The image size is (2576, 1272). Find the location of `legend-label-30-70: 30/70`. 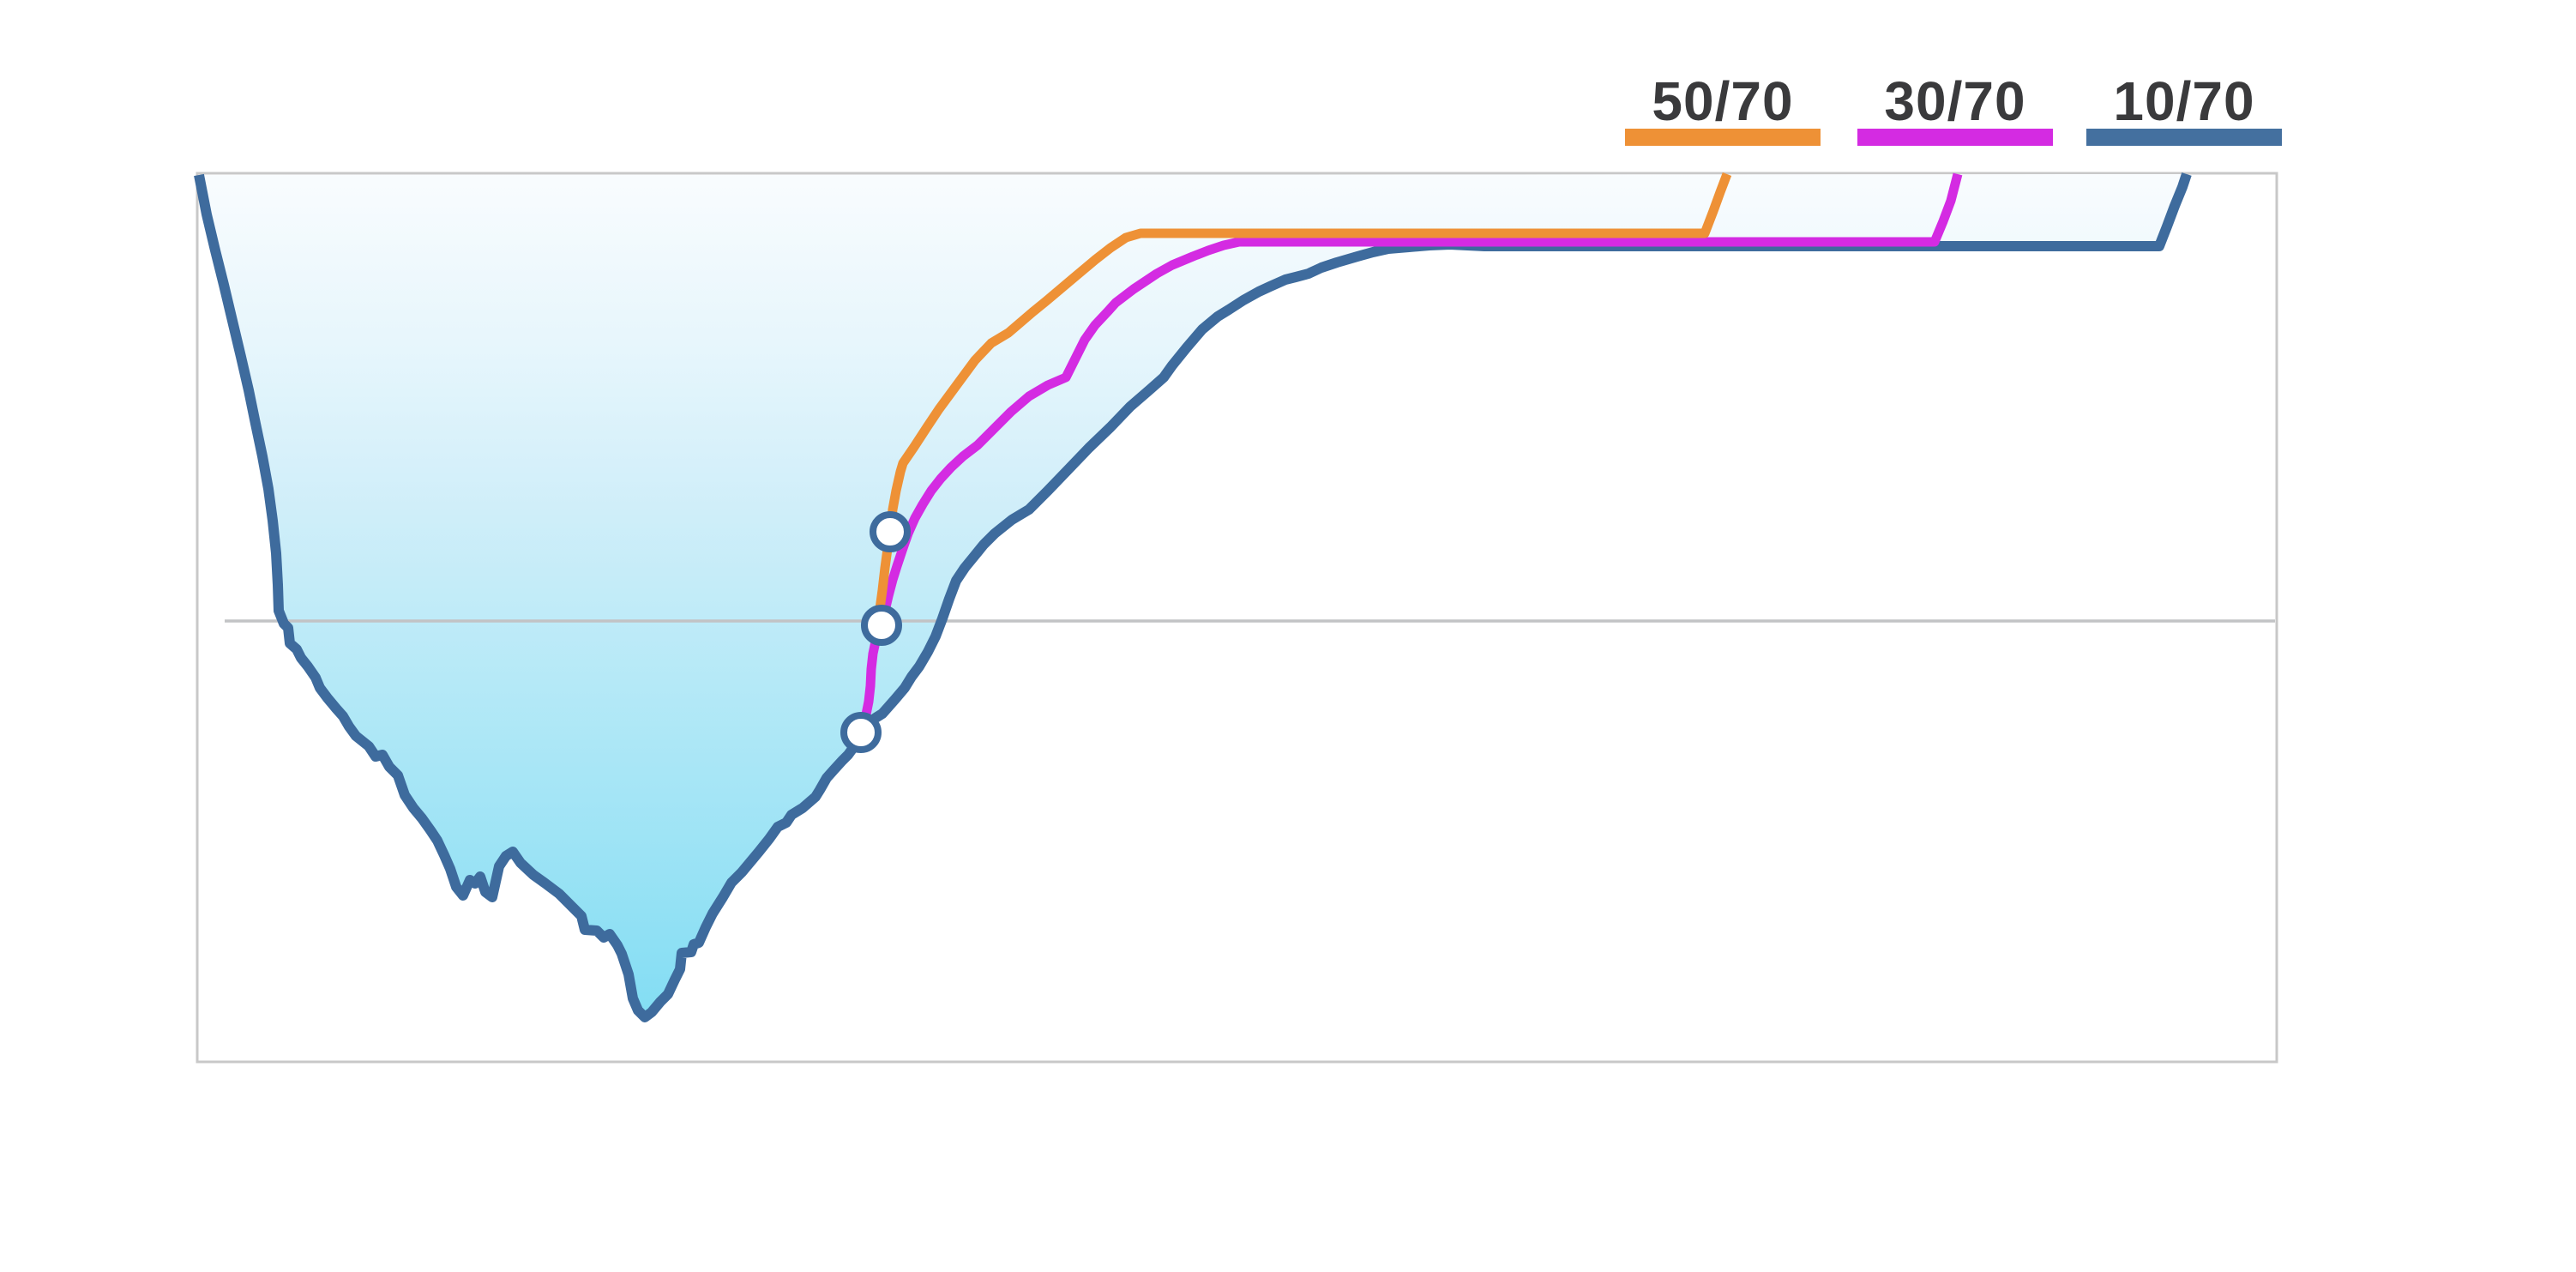

legend-label-30-70: 30/70 is located at coordinates (1954, 101).